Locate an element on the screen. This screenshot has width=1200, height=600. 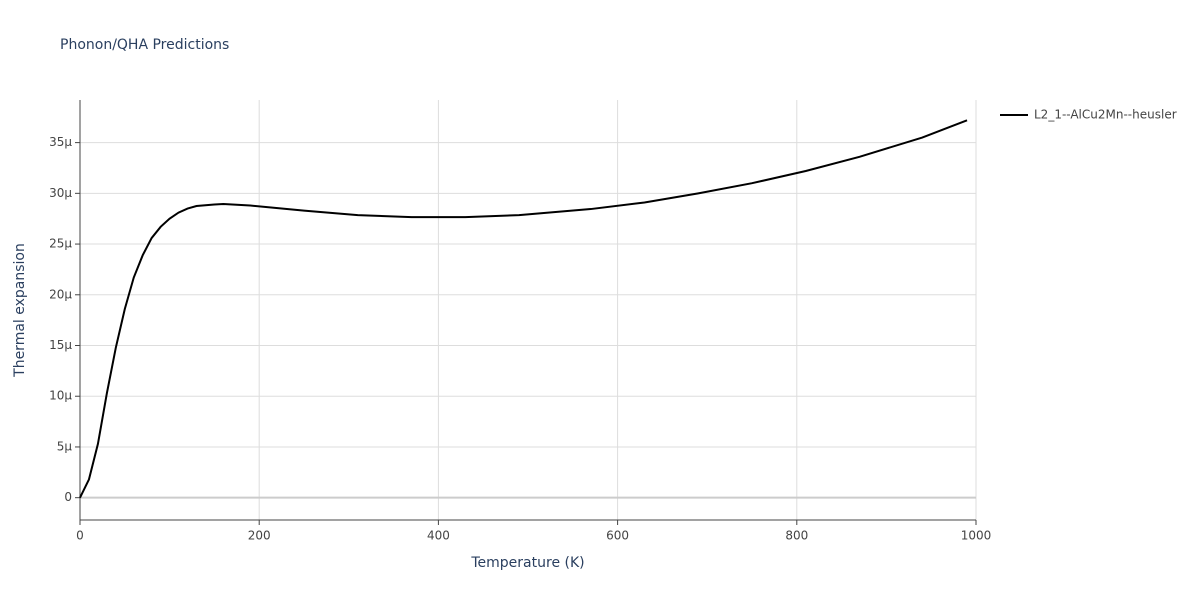
chart-title: Phonon/QHA Predictions is located at coordinates (144, 45).